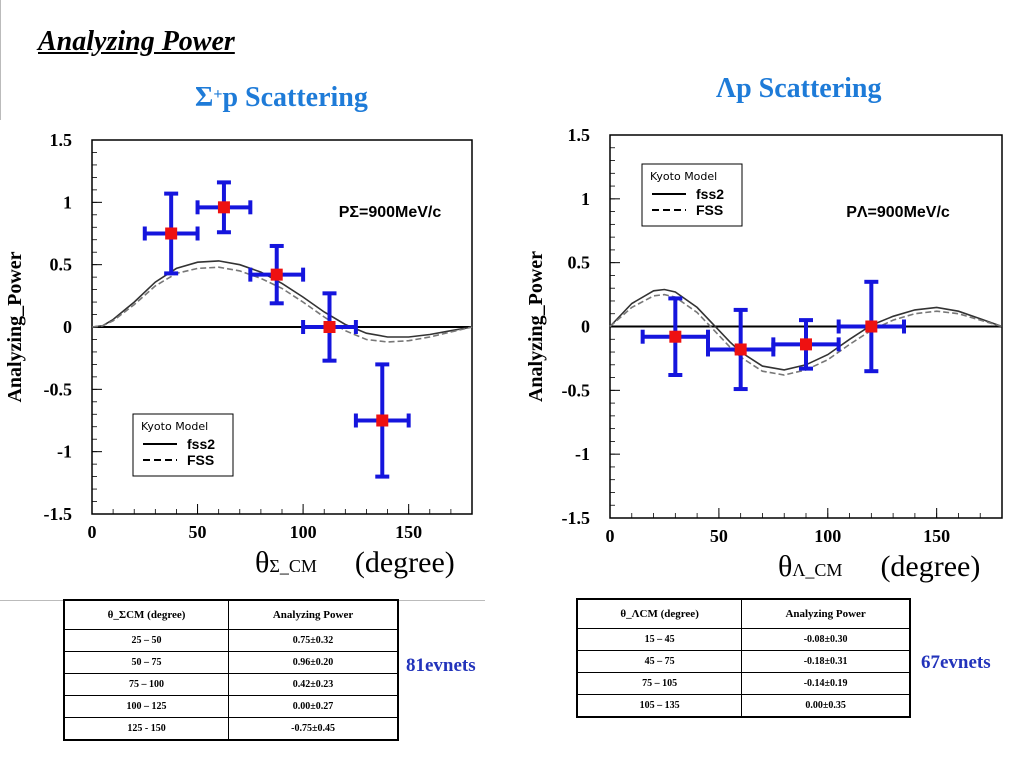 The height and width of the screenshot is (768, 1024). I want to click on x-axis-label: θΛ_CM (degree), so click(879, 566).